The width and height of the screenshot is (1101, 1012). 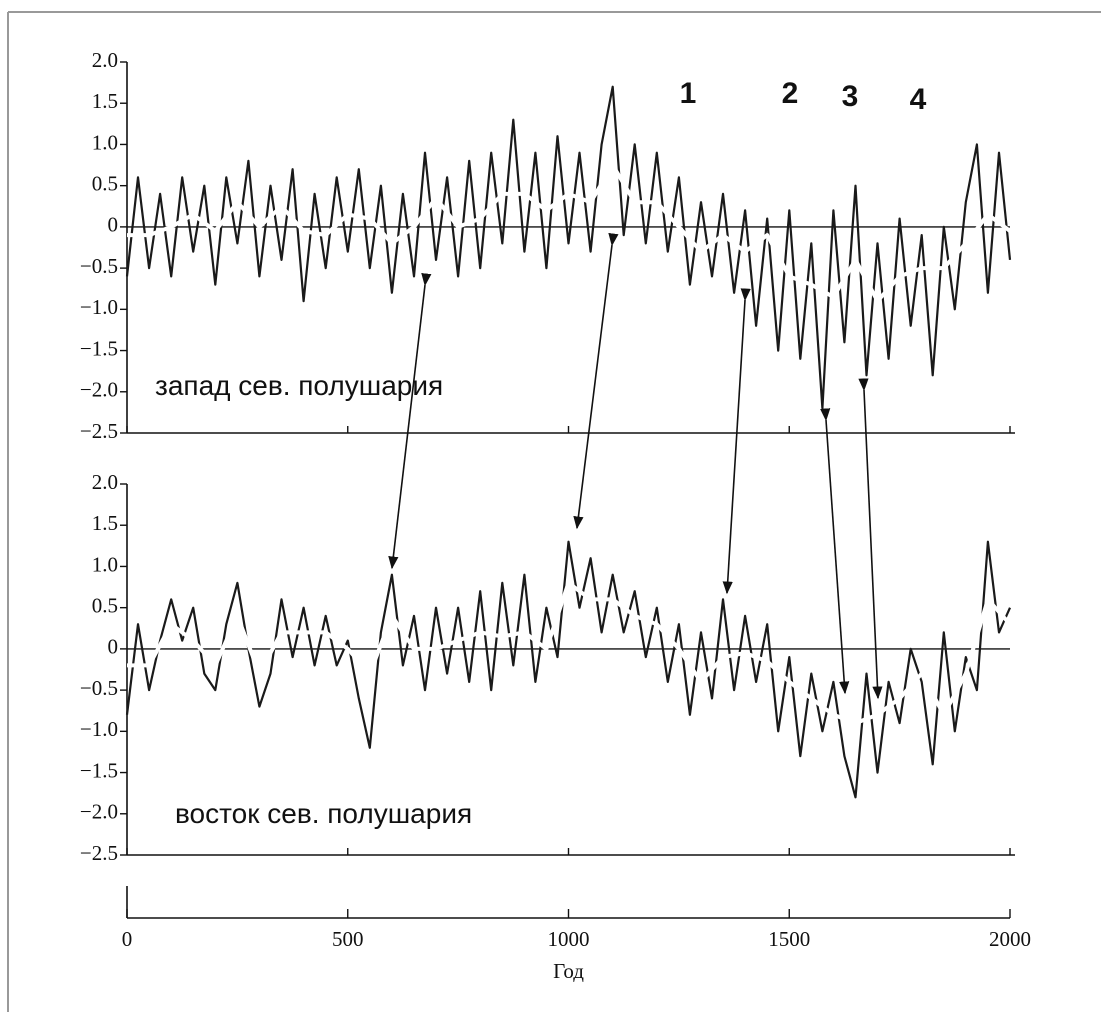 What do you see at coordinates (1010, 939) in the screenshot?
I see `x-tick-label: 2000` at bounding box center [1010, 939].